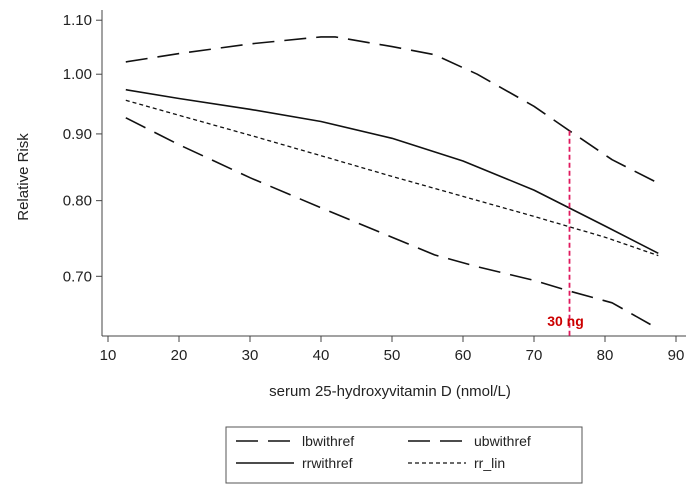 The height and width of the screenshot is (492, 696). What do you see at coordinates (321, 355) in the screenshot?
I see `x-tick-label: 40` at bounding box center [321, 355].